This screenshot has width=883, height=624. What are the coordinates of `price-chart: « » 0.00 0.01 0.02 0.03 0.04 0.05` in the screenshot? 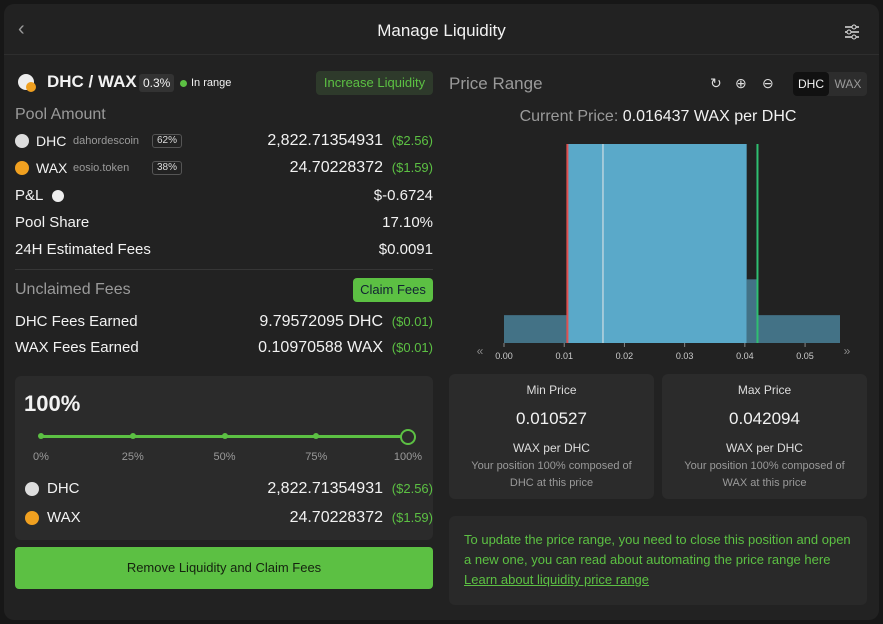 It's located at (664, 252).